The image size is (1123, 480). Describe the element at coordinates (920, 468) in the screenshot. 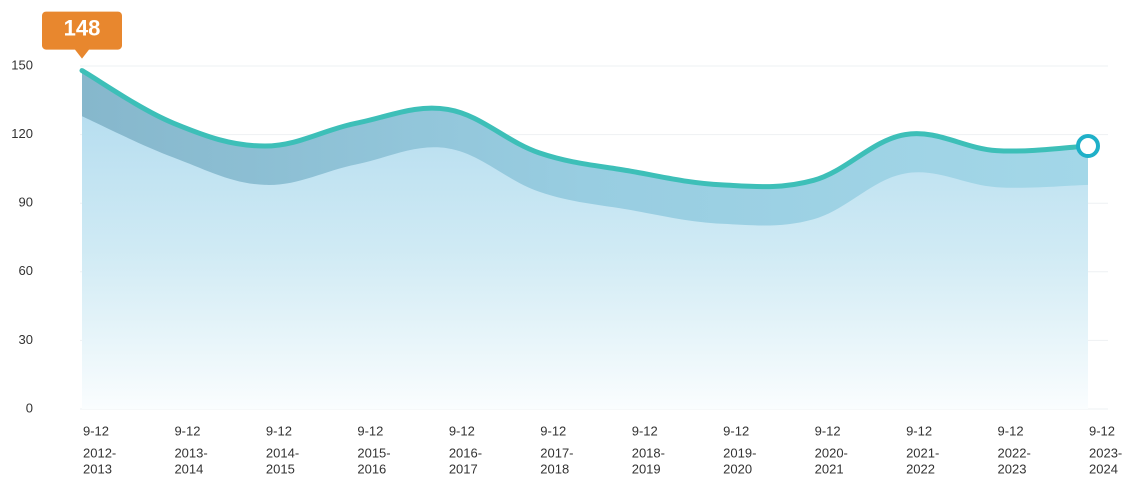

I see `x-tick-label: 2022` at that location.